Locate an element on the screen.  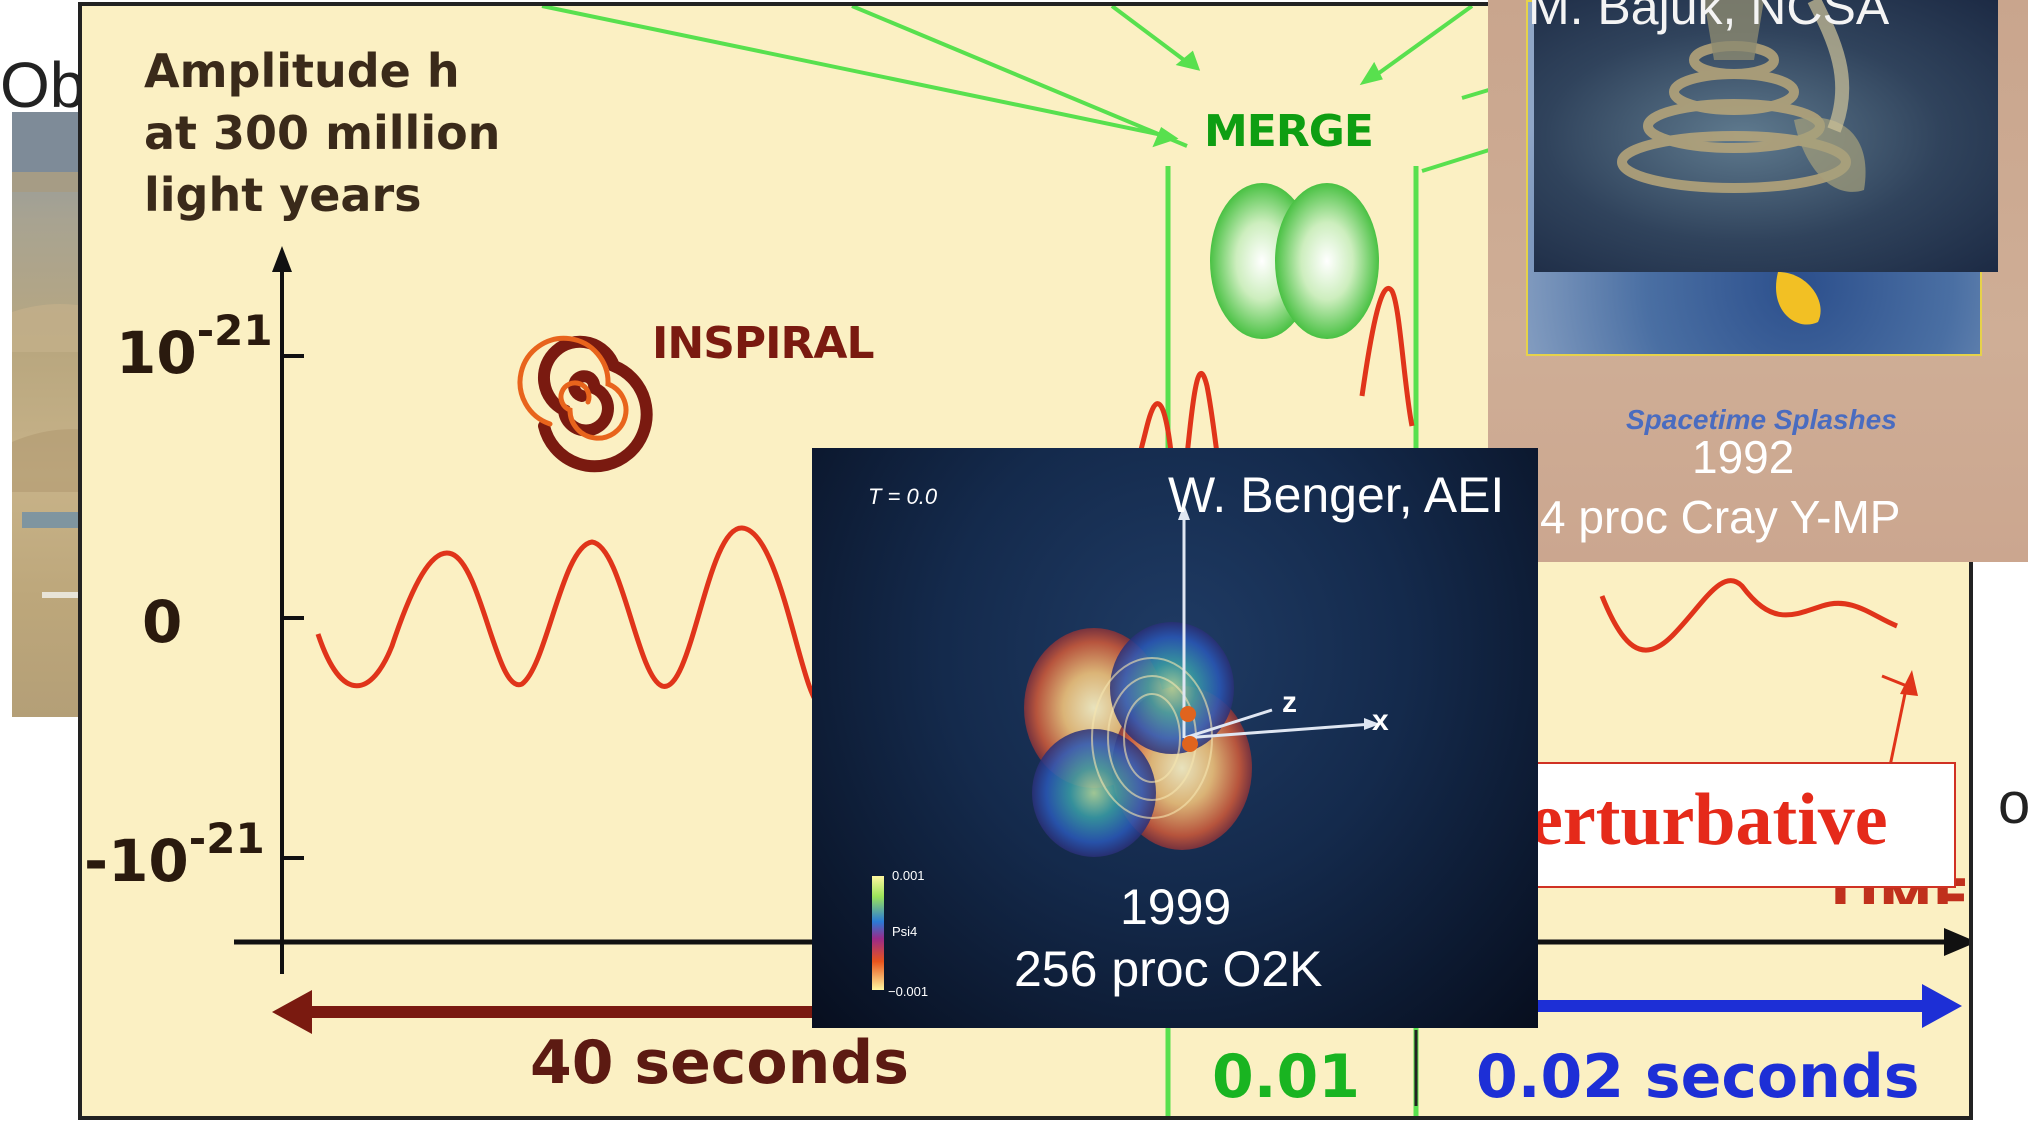
benger-machine: 256 proc O2K is located at coordinates (1168, 969).